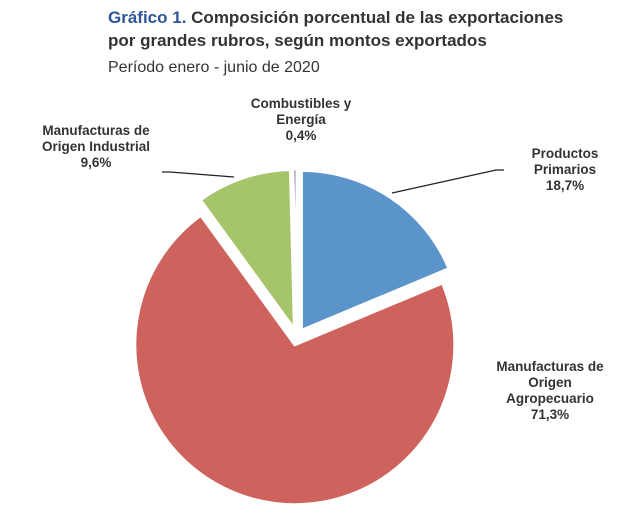 This screenshot has height=520, width=641. What do you see at coordinates (550, 414) in the screenshot?
I see `slice-value-label: 71,3%` at bounding box center [550, 414].